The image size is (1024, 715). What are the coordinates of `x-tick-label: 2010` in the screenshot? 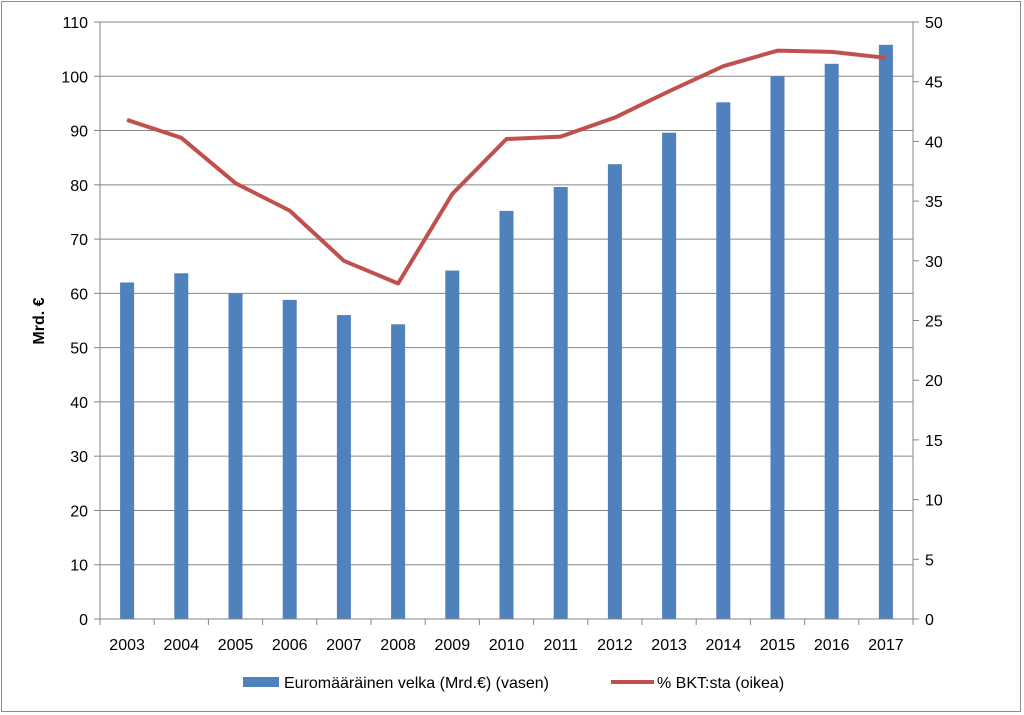 It's located at (507, 645).